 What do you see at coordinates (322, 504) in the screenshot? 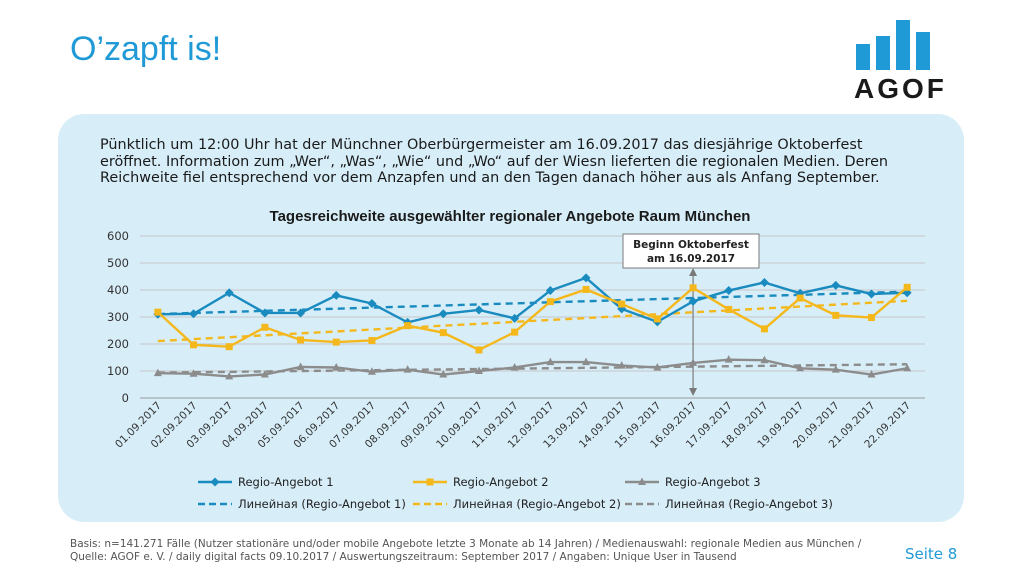
I see `legend-label: Линейная (Regio-Angebot 1)` at bounding box center [322, 504].